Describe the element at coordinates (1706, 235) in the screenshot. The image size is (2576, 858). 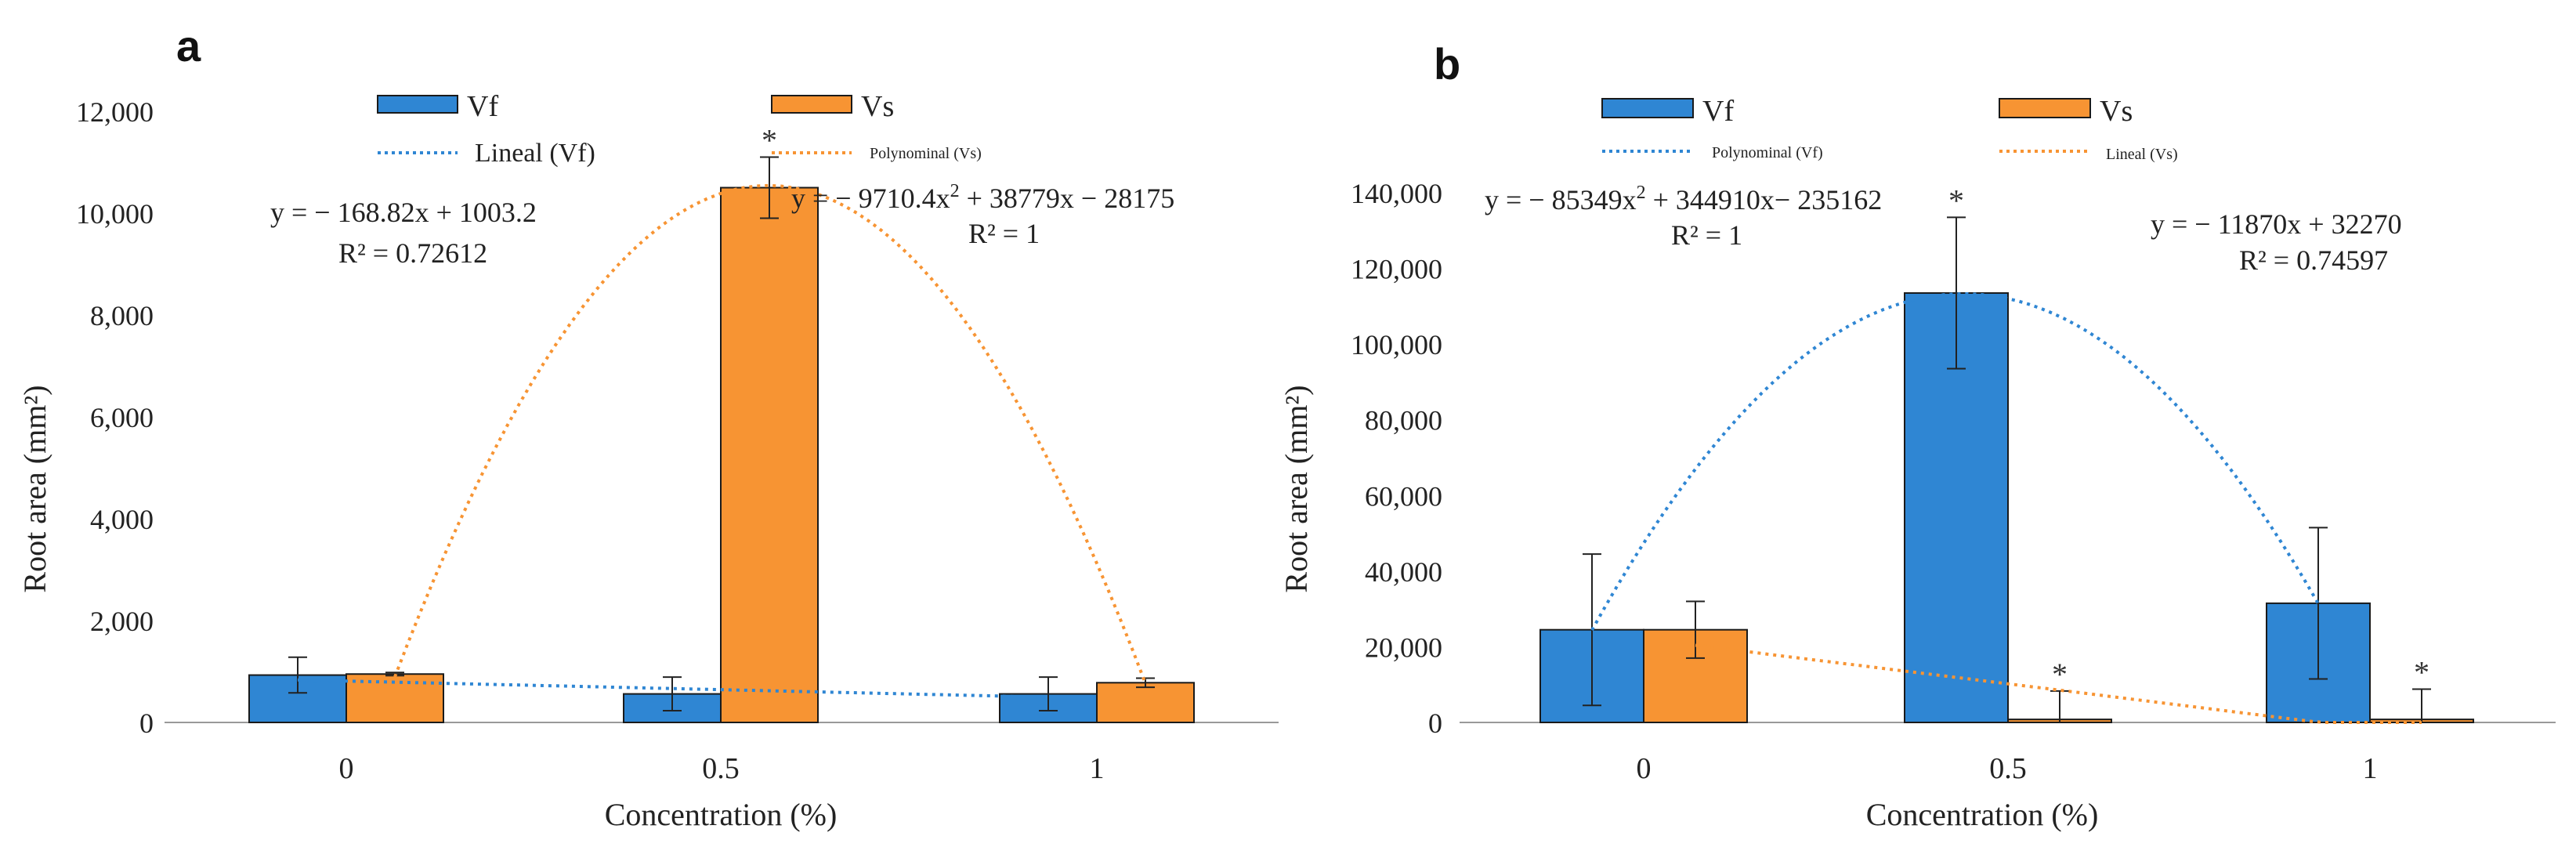
I see `panel-b-eq1-r2: R² = 1` at that location.